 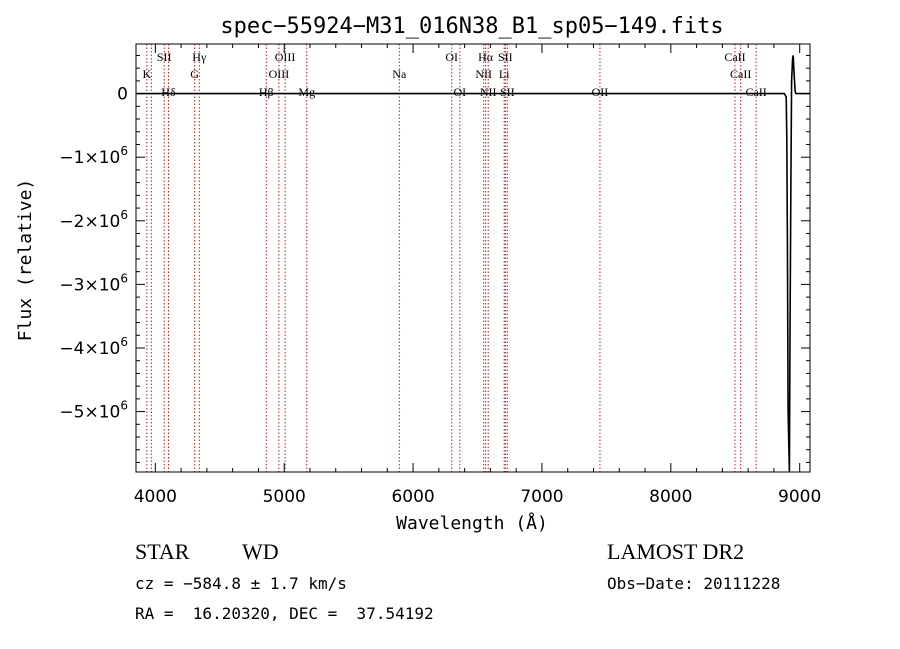 What do you see at coordinates (541, 497) in the screenshot?
I see `x-tick-label-3: 7000` at bounding box center [541, 497].